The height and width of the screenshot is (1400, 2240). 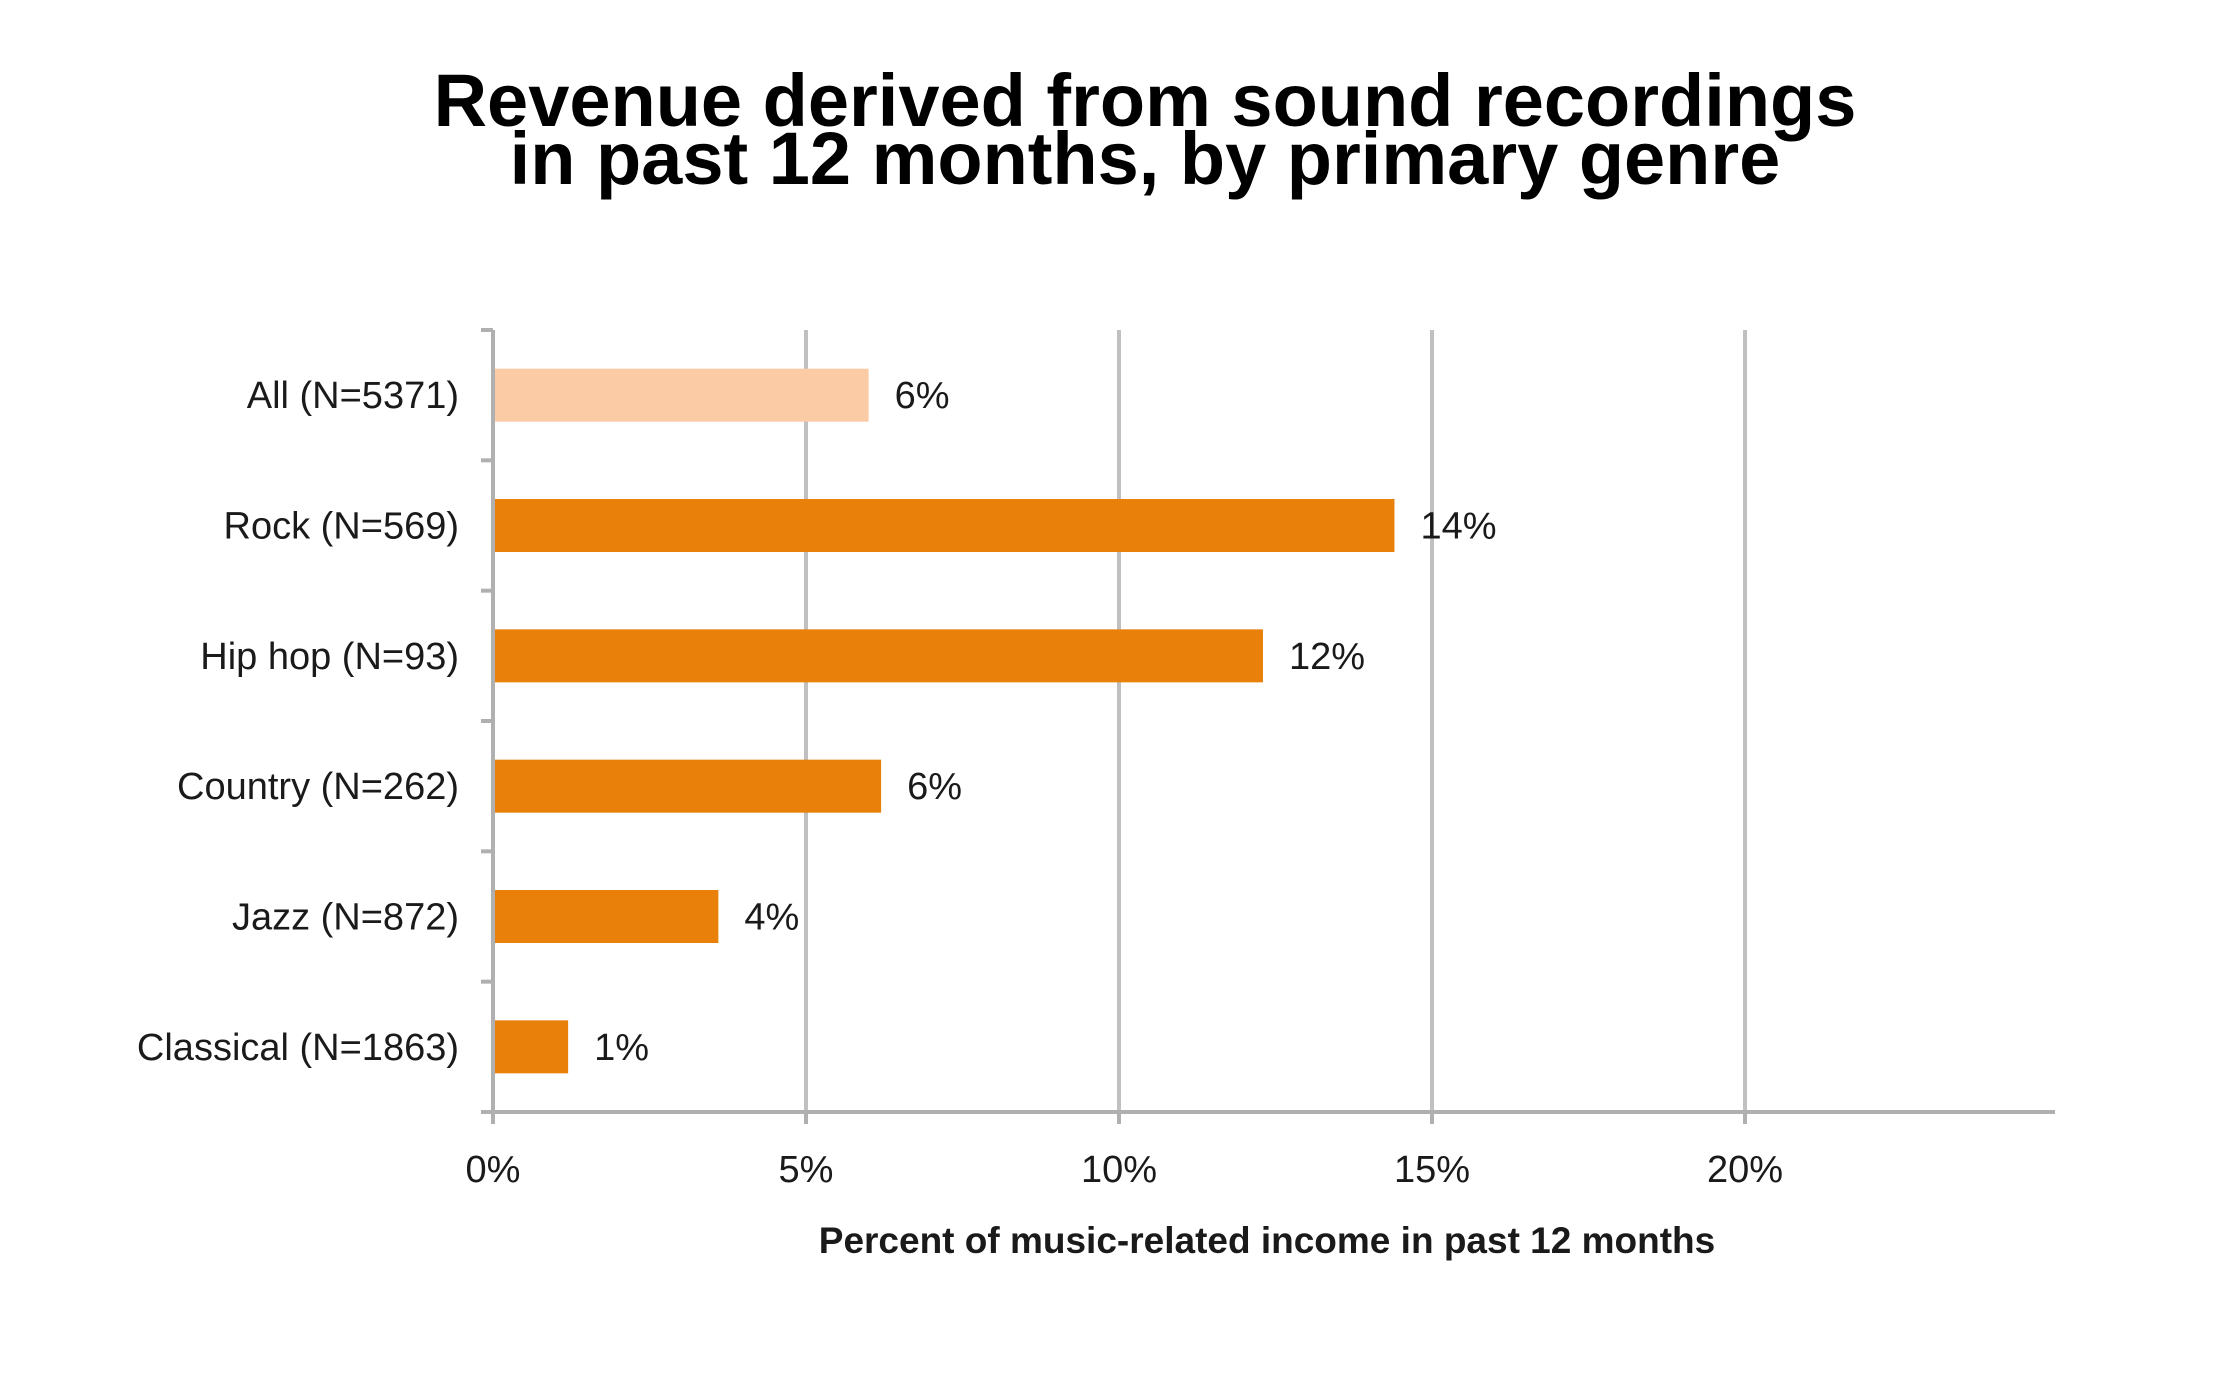 I want to click on value-label-3: 6%, so click(x=934, y=787).